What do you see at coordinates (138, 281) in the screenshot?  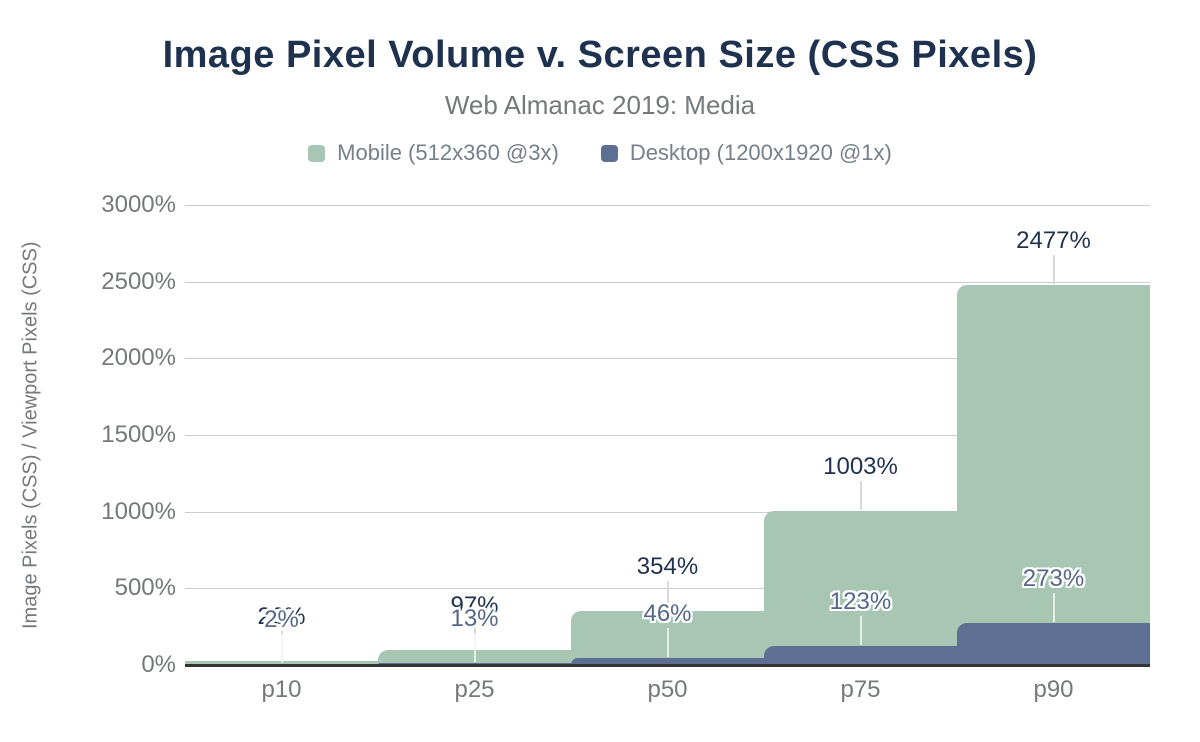 I see `y-tick-label-2500: 2500%` at bounding box center [138, 281].